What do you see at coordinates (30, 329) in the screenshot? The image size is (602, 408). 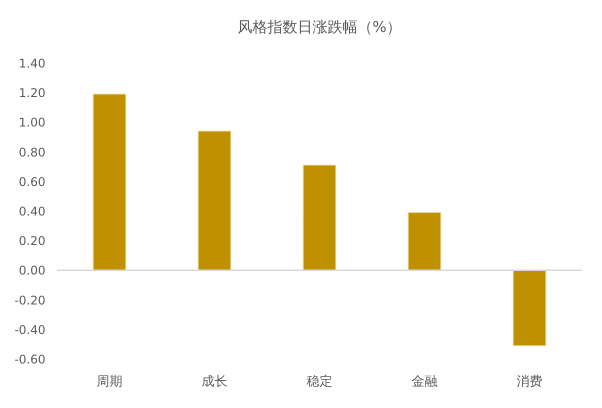 I see `y-tick-label: -0.40` at bounding box center [30, 329].